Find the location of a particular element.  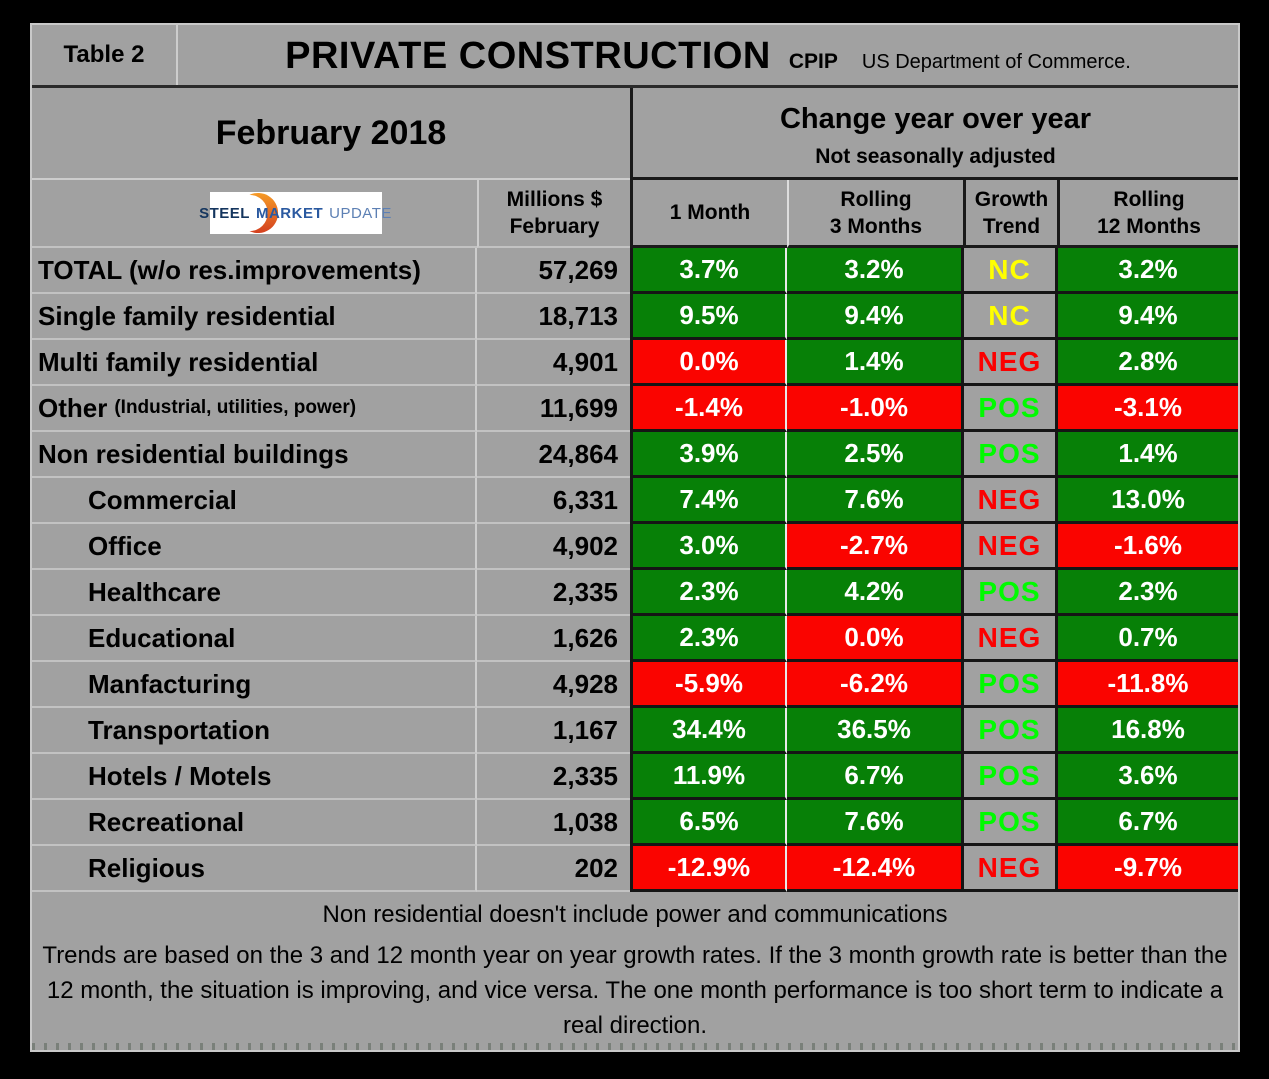

cell-millions: 1,038 is located at coordinates (553, 823).